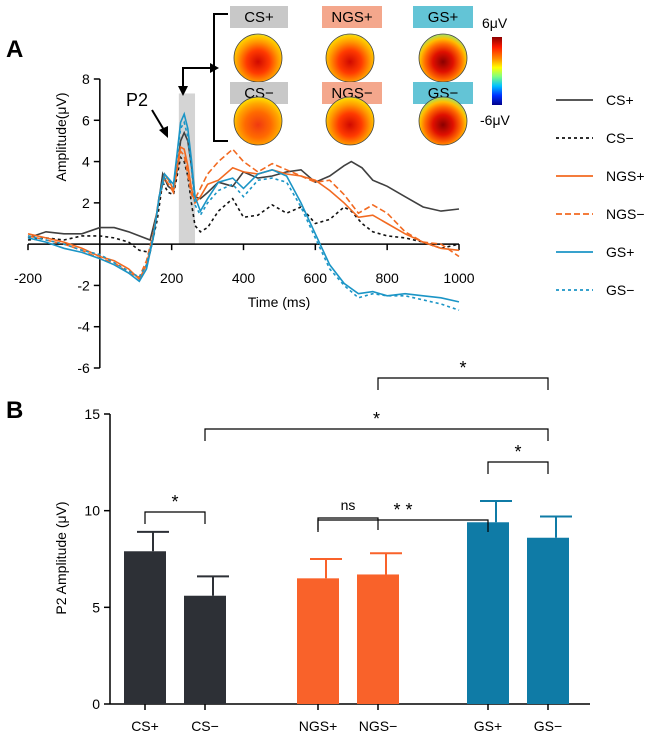 This screenshot has width=650, height=739. Describe the element at coordinates (348, 505) in the screenshot. I see `sig-label-1: ns` at that location.